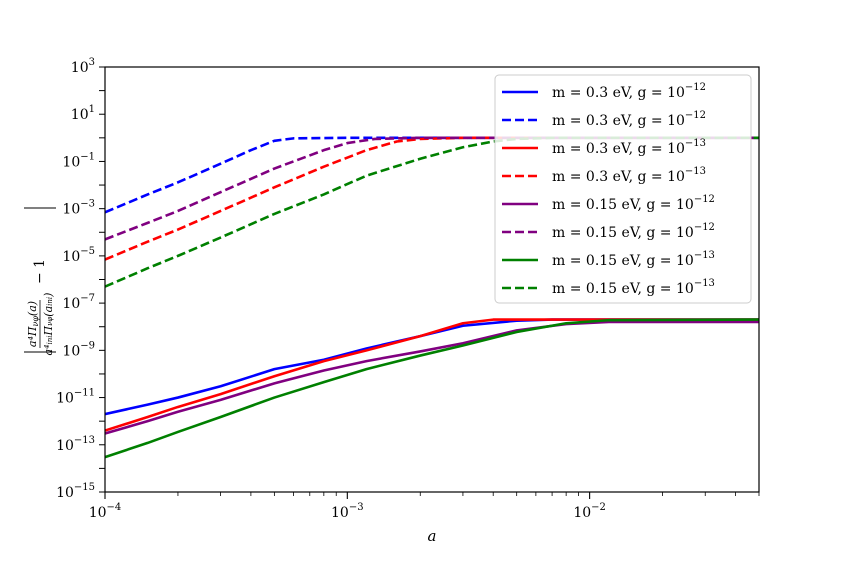 This screenshot has height=562, width=843. Describe the element at coordinates (48, 324) in the screenshot. I see `svg-text: a⁴iniΠνφ(aini)` at that location.